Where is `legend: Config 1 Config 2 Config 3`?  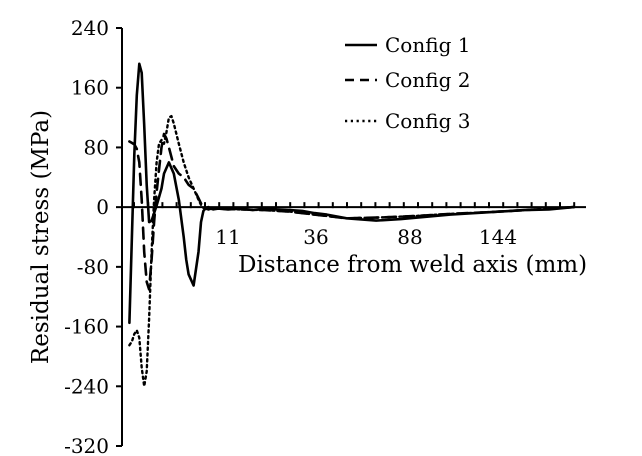
legend: Config 1 Config 2 Config 3 is located at coordinates (407, 83).